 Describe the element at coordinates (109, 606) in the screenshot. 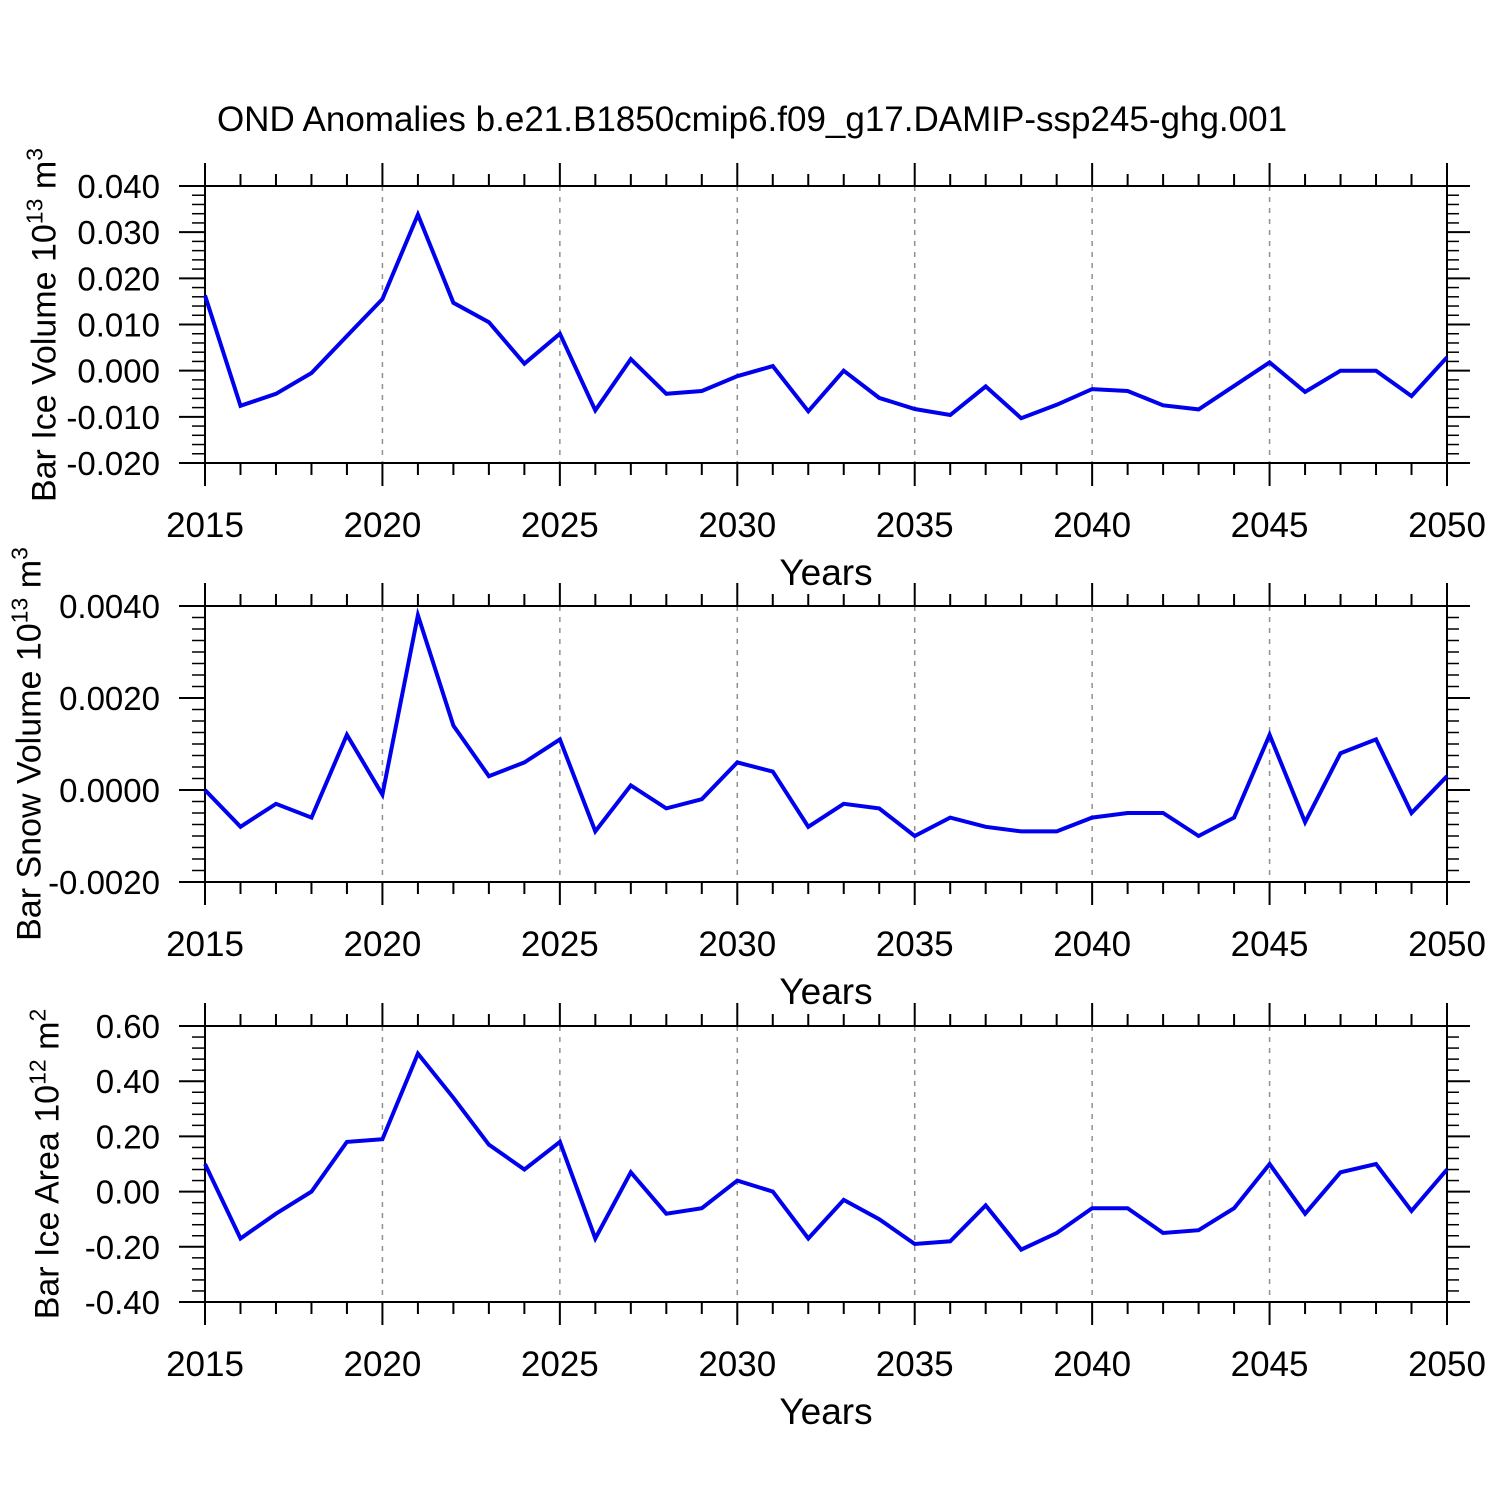

I see `y-tick-label: 0.0040` at that location.